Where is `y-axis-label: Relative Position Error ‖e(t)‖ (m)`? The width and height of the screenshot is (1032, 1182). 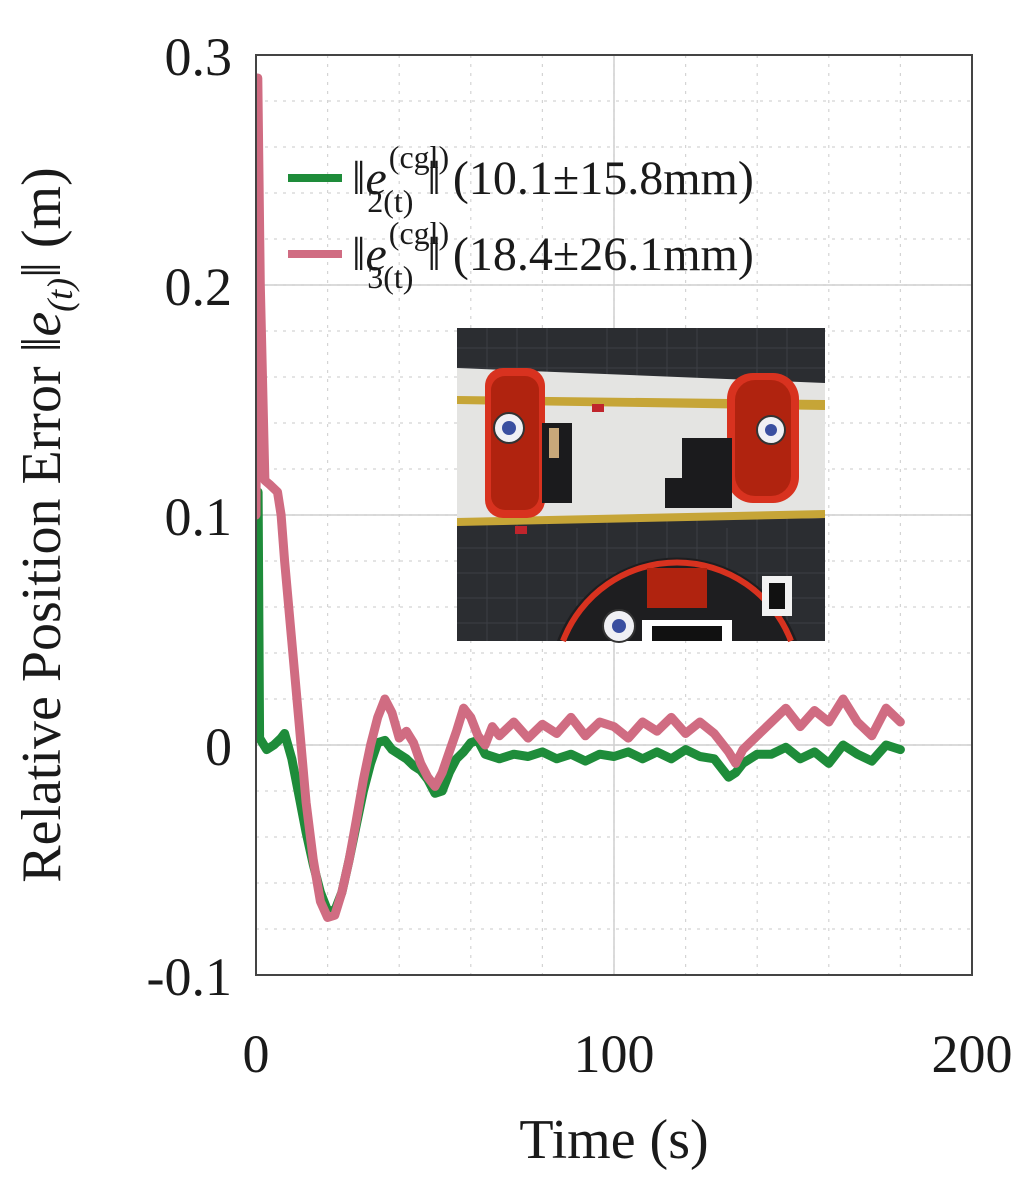
y-axis-label: Relative Position Error ‖e(t)‖ (m) is located at coordinates (45, 525).